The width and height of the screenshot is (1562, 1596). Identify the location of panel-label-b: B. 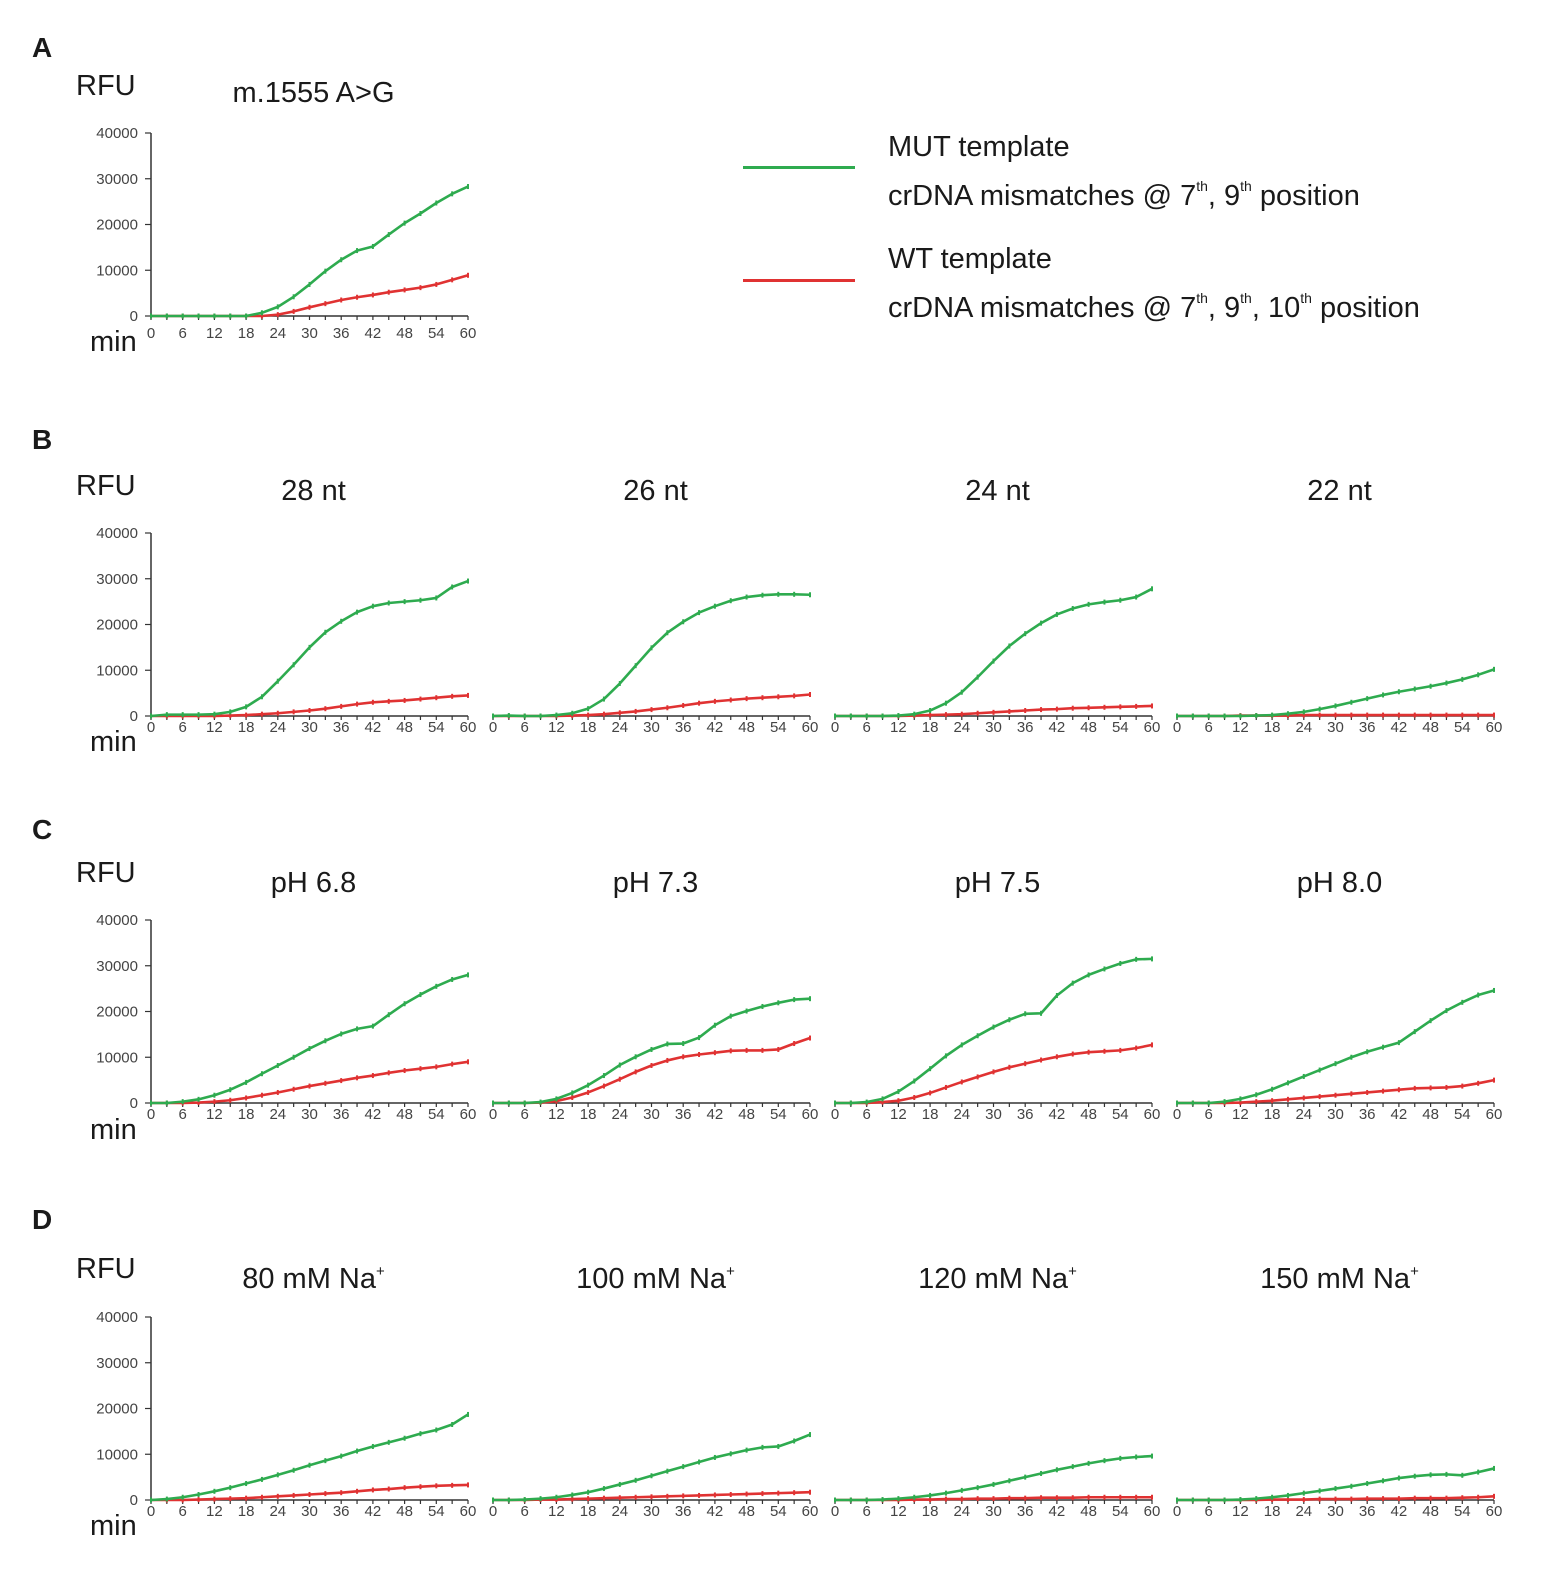
(42, 439).